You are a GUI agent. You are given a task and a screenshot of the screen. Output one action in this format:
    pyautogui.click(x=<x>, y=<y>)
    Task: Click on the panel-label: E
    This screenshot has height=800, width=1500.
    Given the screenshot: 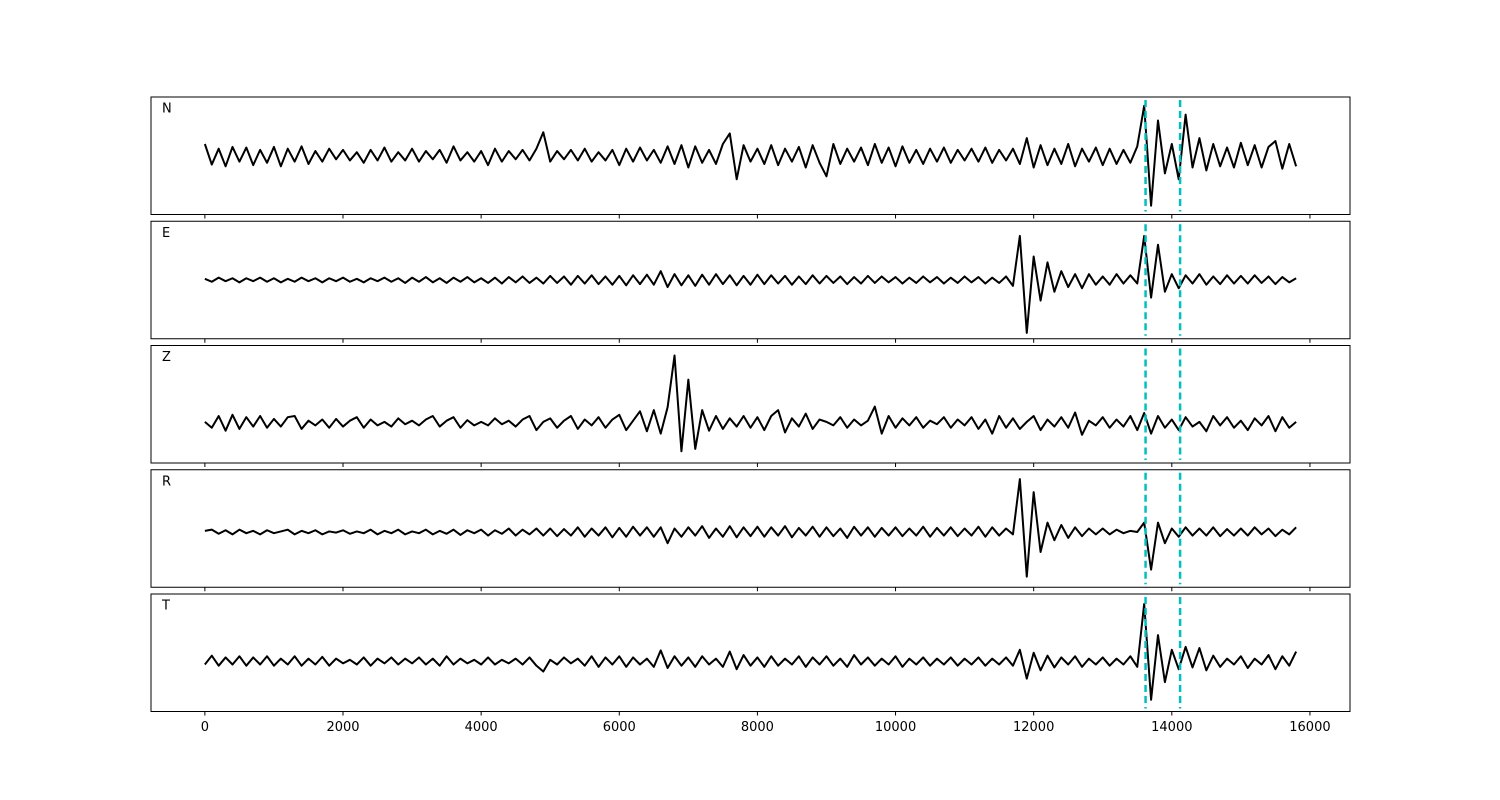 What is the action you would take?
    pyautogui.click(x=166, y=233)
    